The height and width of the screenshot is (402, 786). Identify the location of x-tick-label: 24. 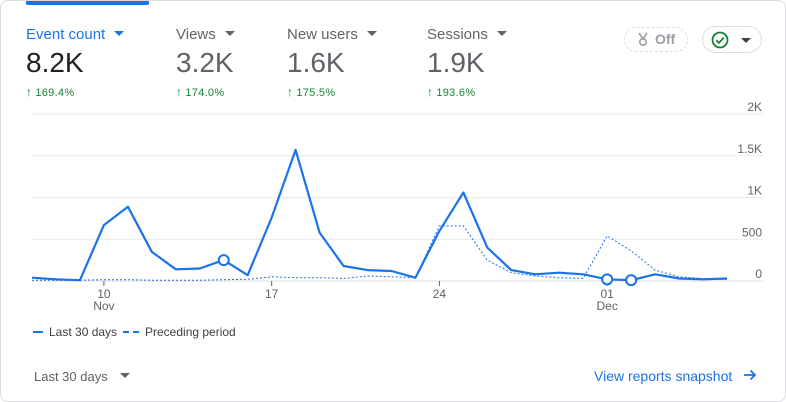
(440, 294).